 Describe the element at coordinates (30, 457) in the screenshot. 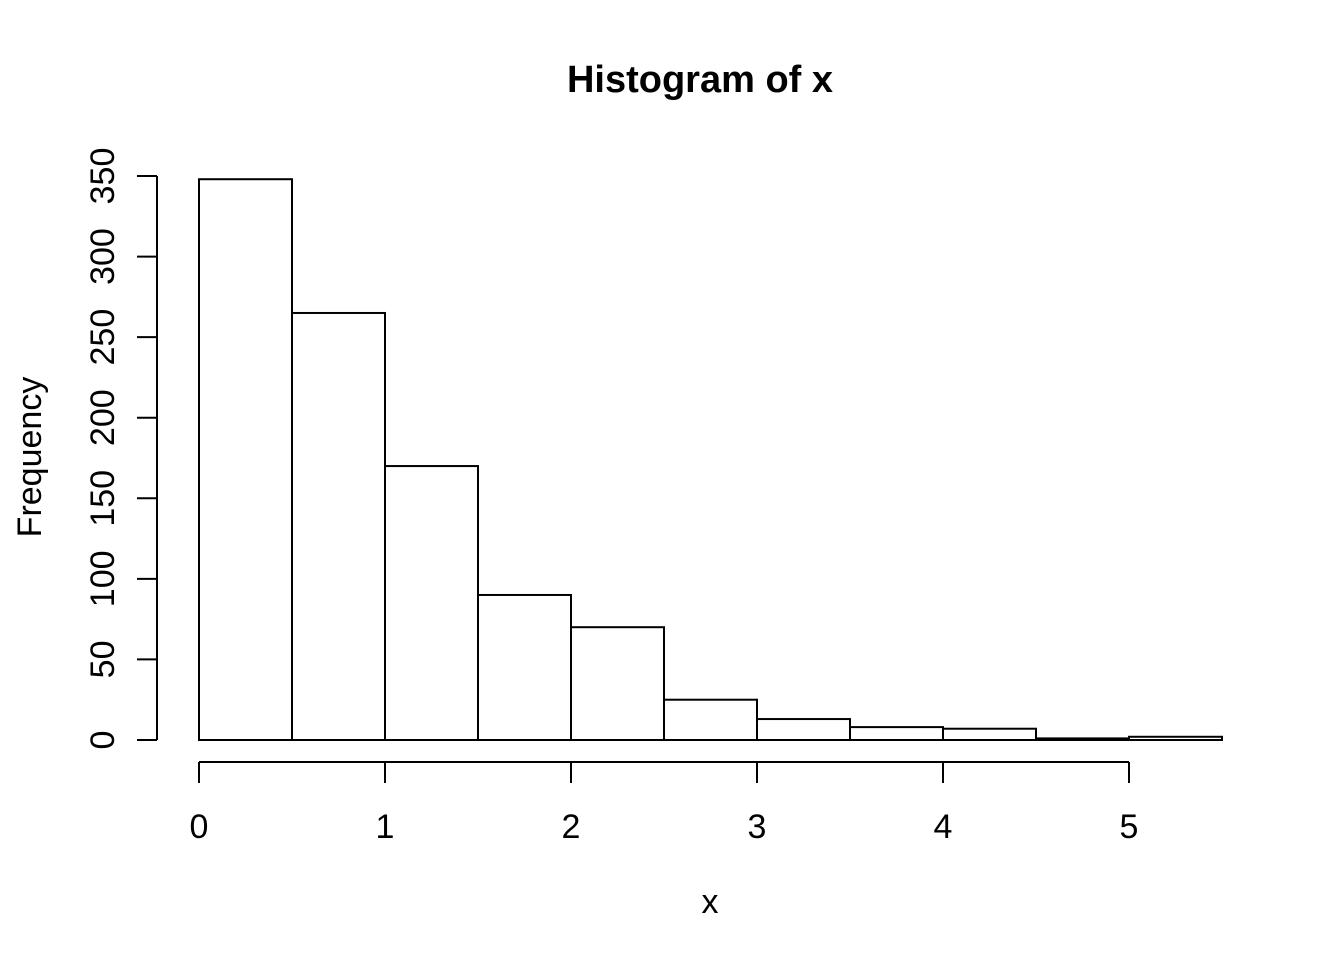

I see `y-axis-label: Frequency` at that location.